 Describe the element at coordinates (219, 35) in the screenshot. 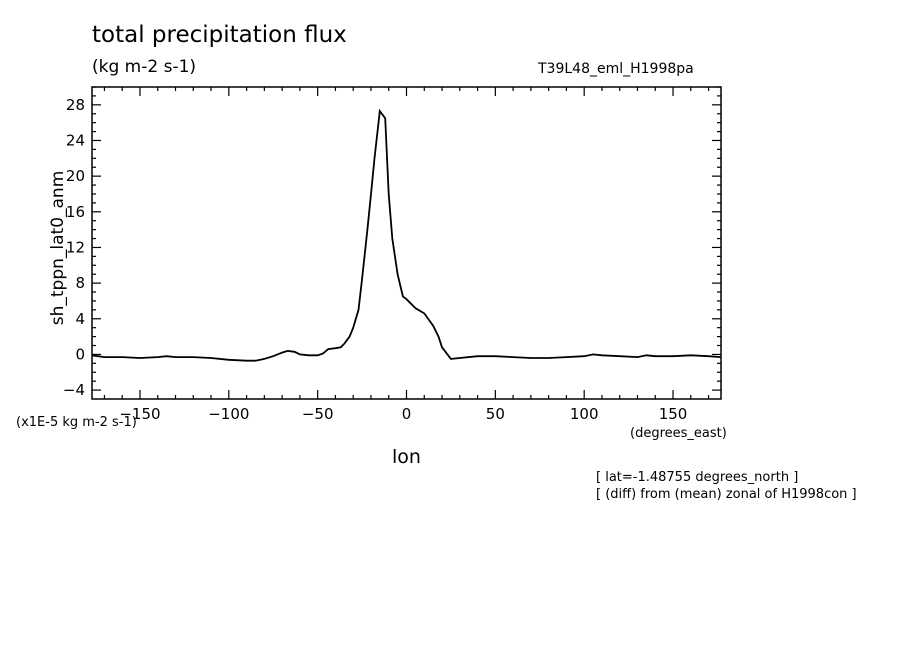

I see `chart-title: total precipitation flux` at that location.